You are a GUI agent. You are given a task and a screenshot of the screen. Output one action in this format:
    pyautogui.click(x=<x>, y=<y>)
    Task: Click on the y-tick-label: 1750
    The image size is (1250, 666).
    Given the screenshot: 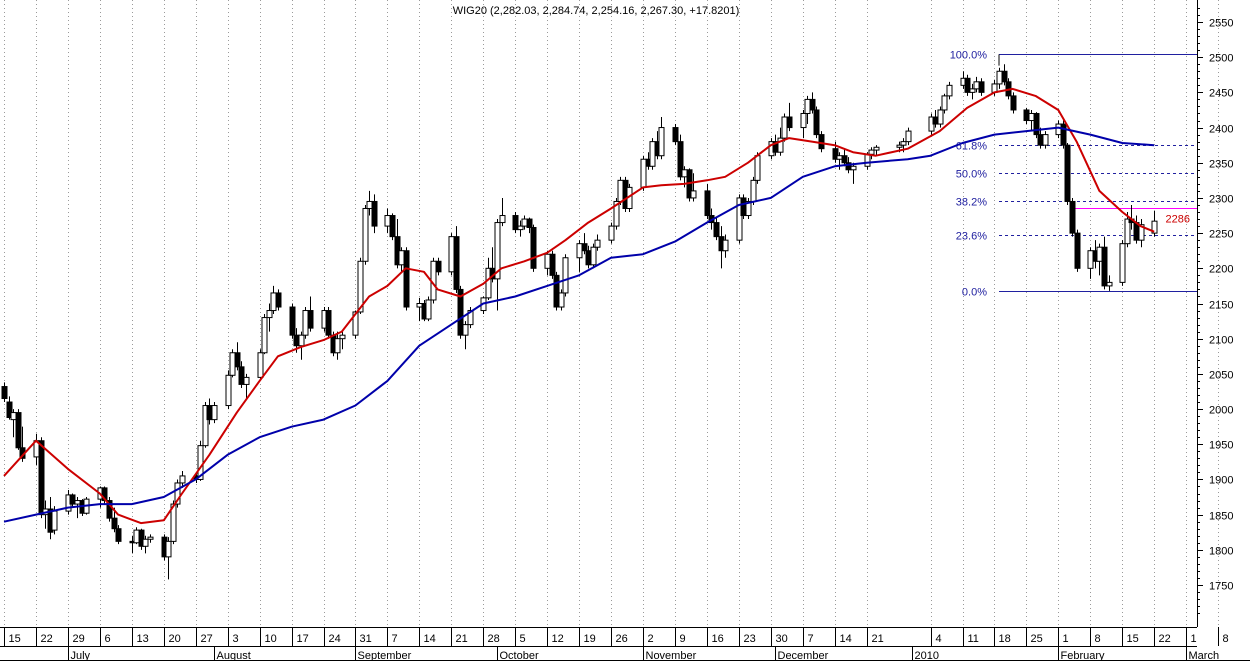 What is the action you would take?
    pyautogui.click(x=1221, y=587)
    